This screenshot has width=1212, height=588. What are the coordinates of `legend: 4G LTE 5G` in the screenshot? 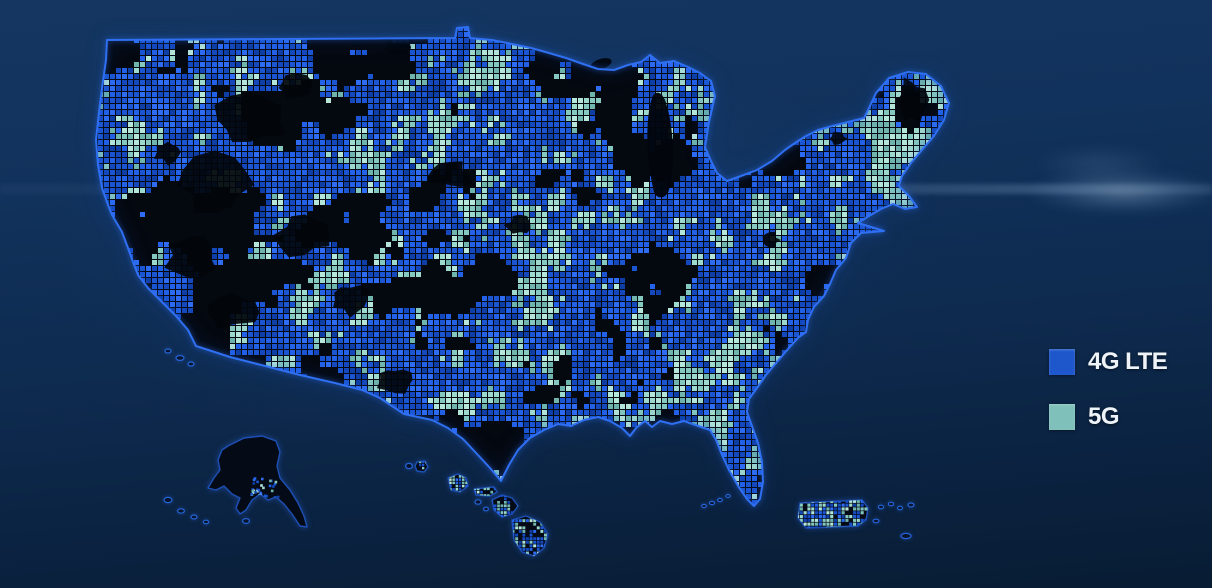 It's located at (1108, 389).